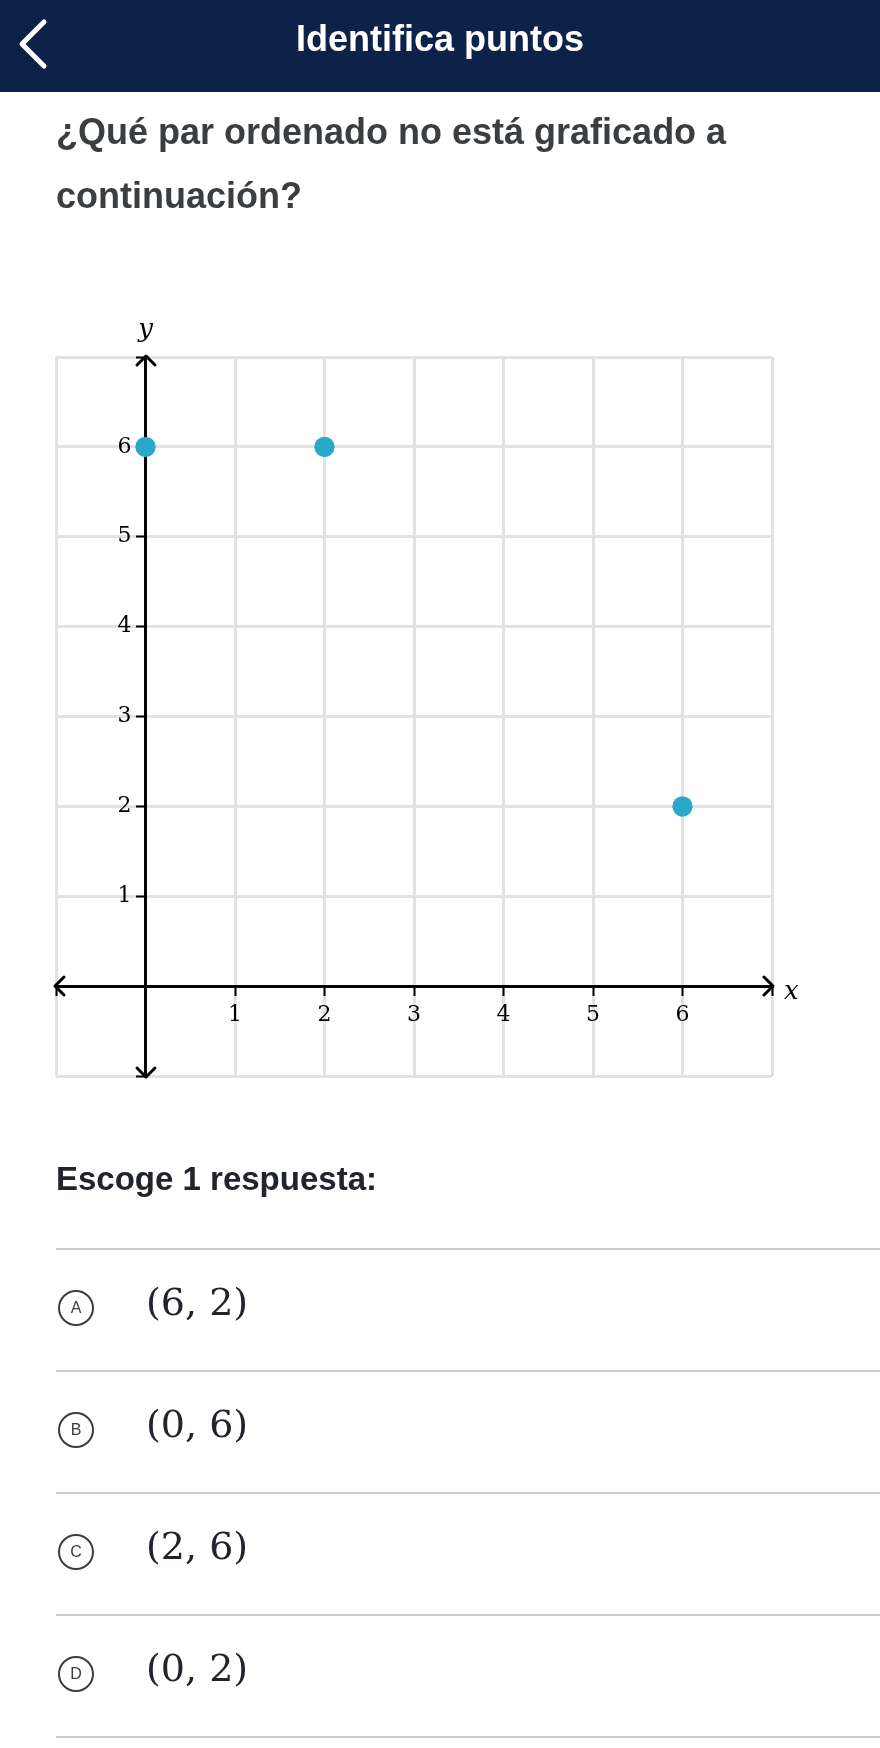 The image size is (880, 1748). Describe the element at coordinates (76, 1552) in the screenshot. I see `text: C` at that location.